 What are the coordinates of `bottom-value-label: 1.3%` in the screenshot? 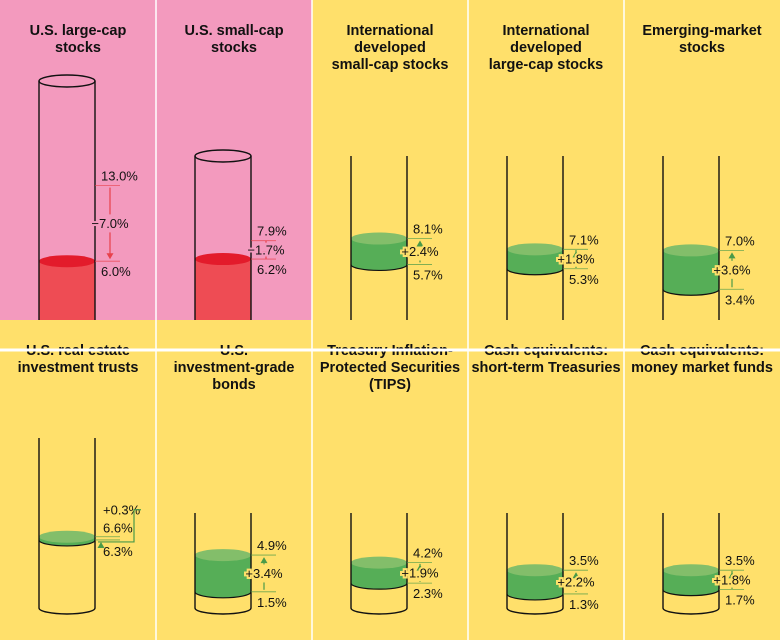 It's located at (584, 604).